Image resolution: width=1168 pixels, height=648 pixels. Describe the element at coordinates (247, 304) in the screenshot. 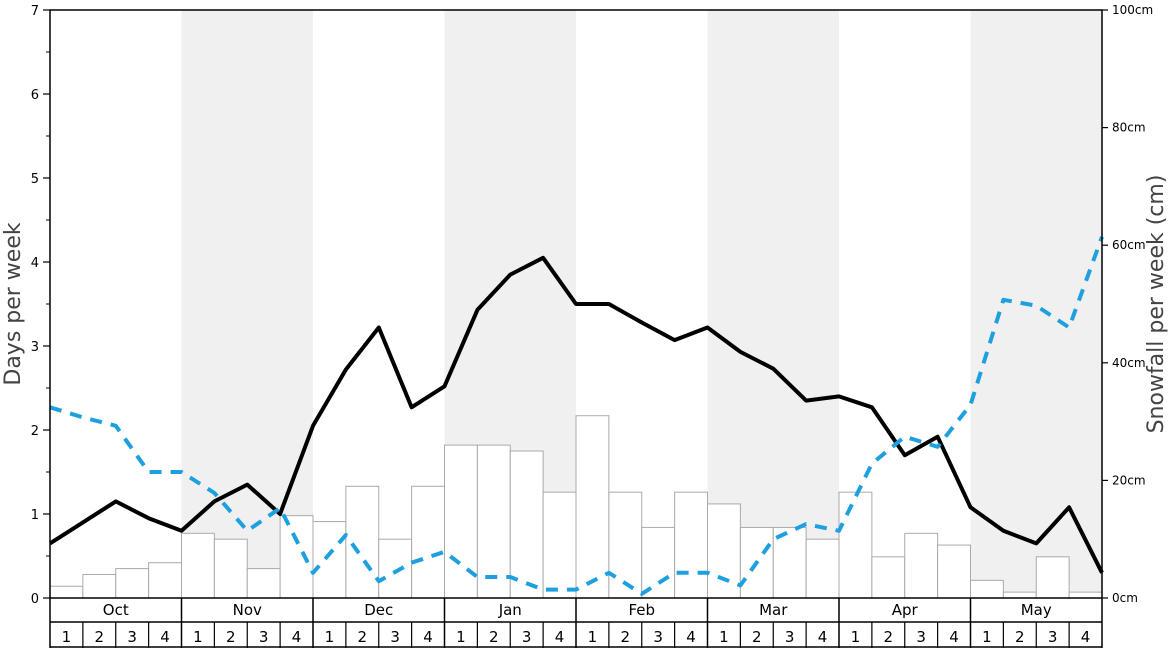

I see `shade-nov` at that location.